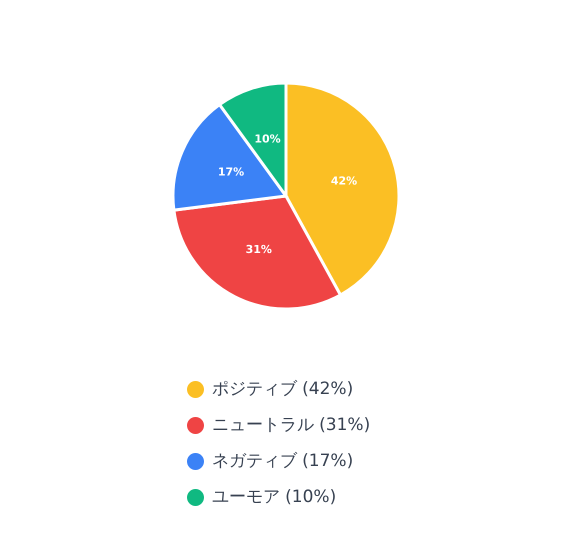  Describe the element at coordinates (344, 181) in the screenshot. I see `data-label: 42%` at that location.